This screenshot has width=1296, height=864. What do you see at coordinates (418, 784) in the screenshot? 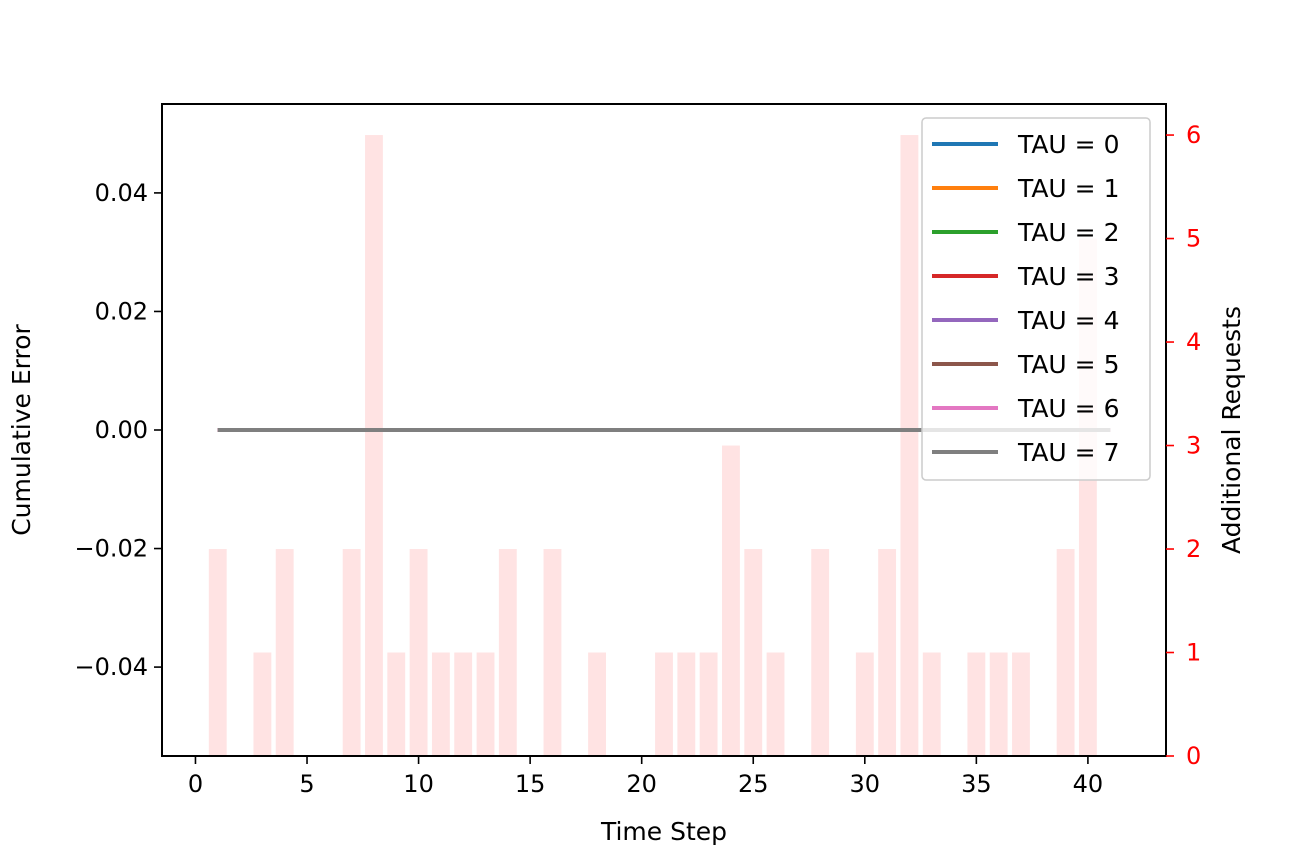
I see `x-tick-label: 10` at bounding box center [418, 784].